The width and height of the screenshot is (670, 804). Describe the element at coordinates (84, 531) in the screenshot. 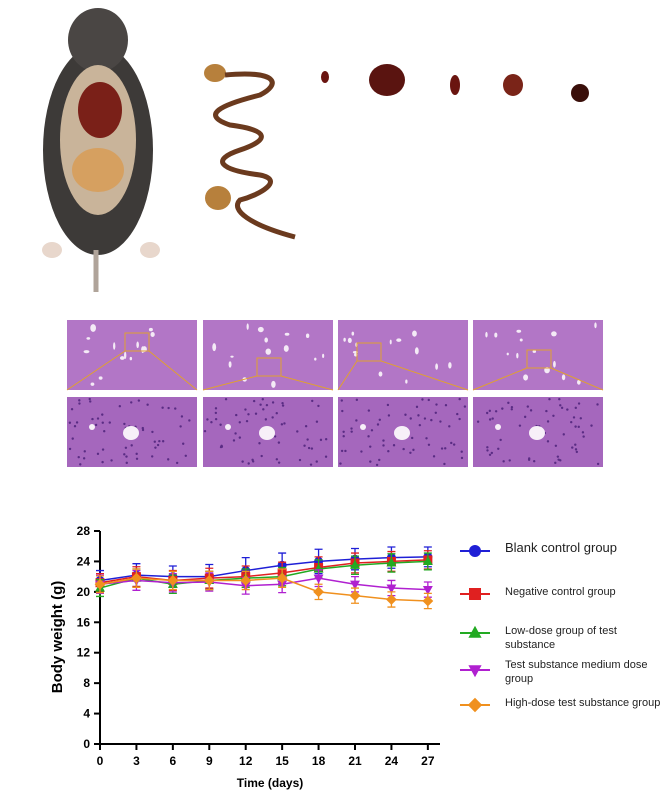

I see `y-tick-label: 28` at that location.